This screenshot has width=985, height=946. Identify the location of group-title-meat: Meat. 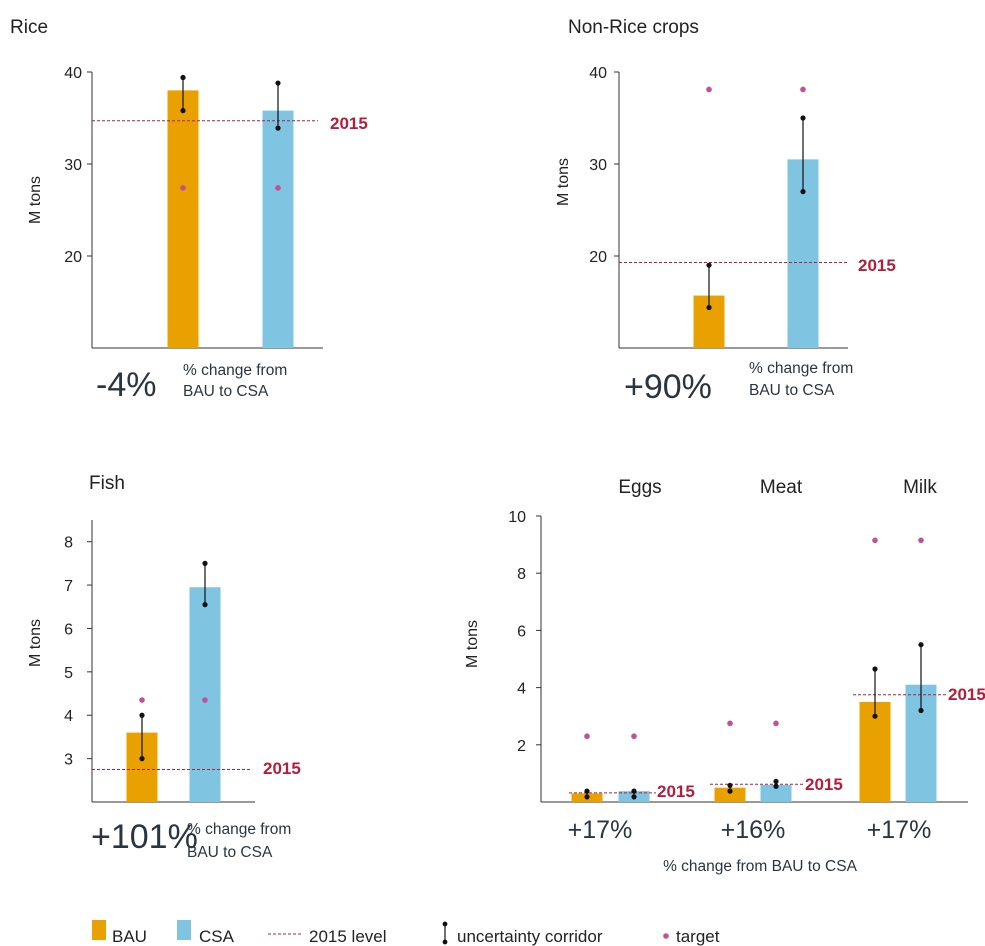
(781, 487).